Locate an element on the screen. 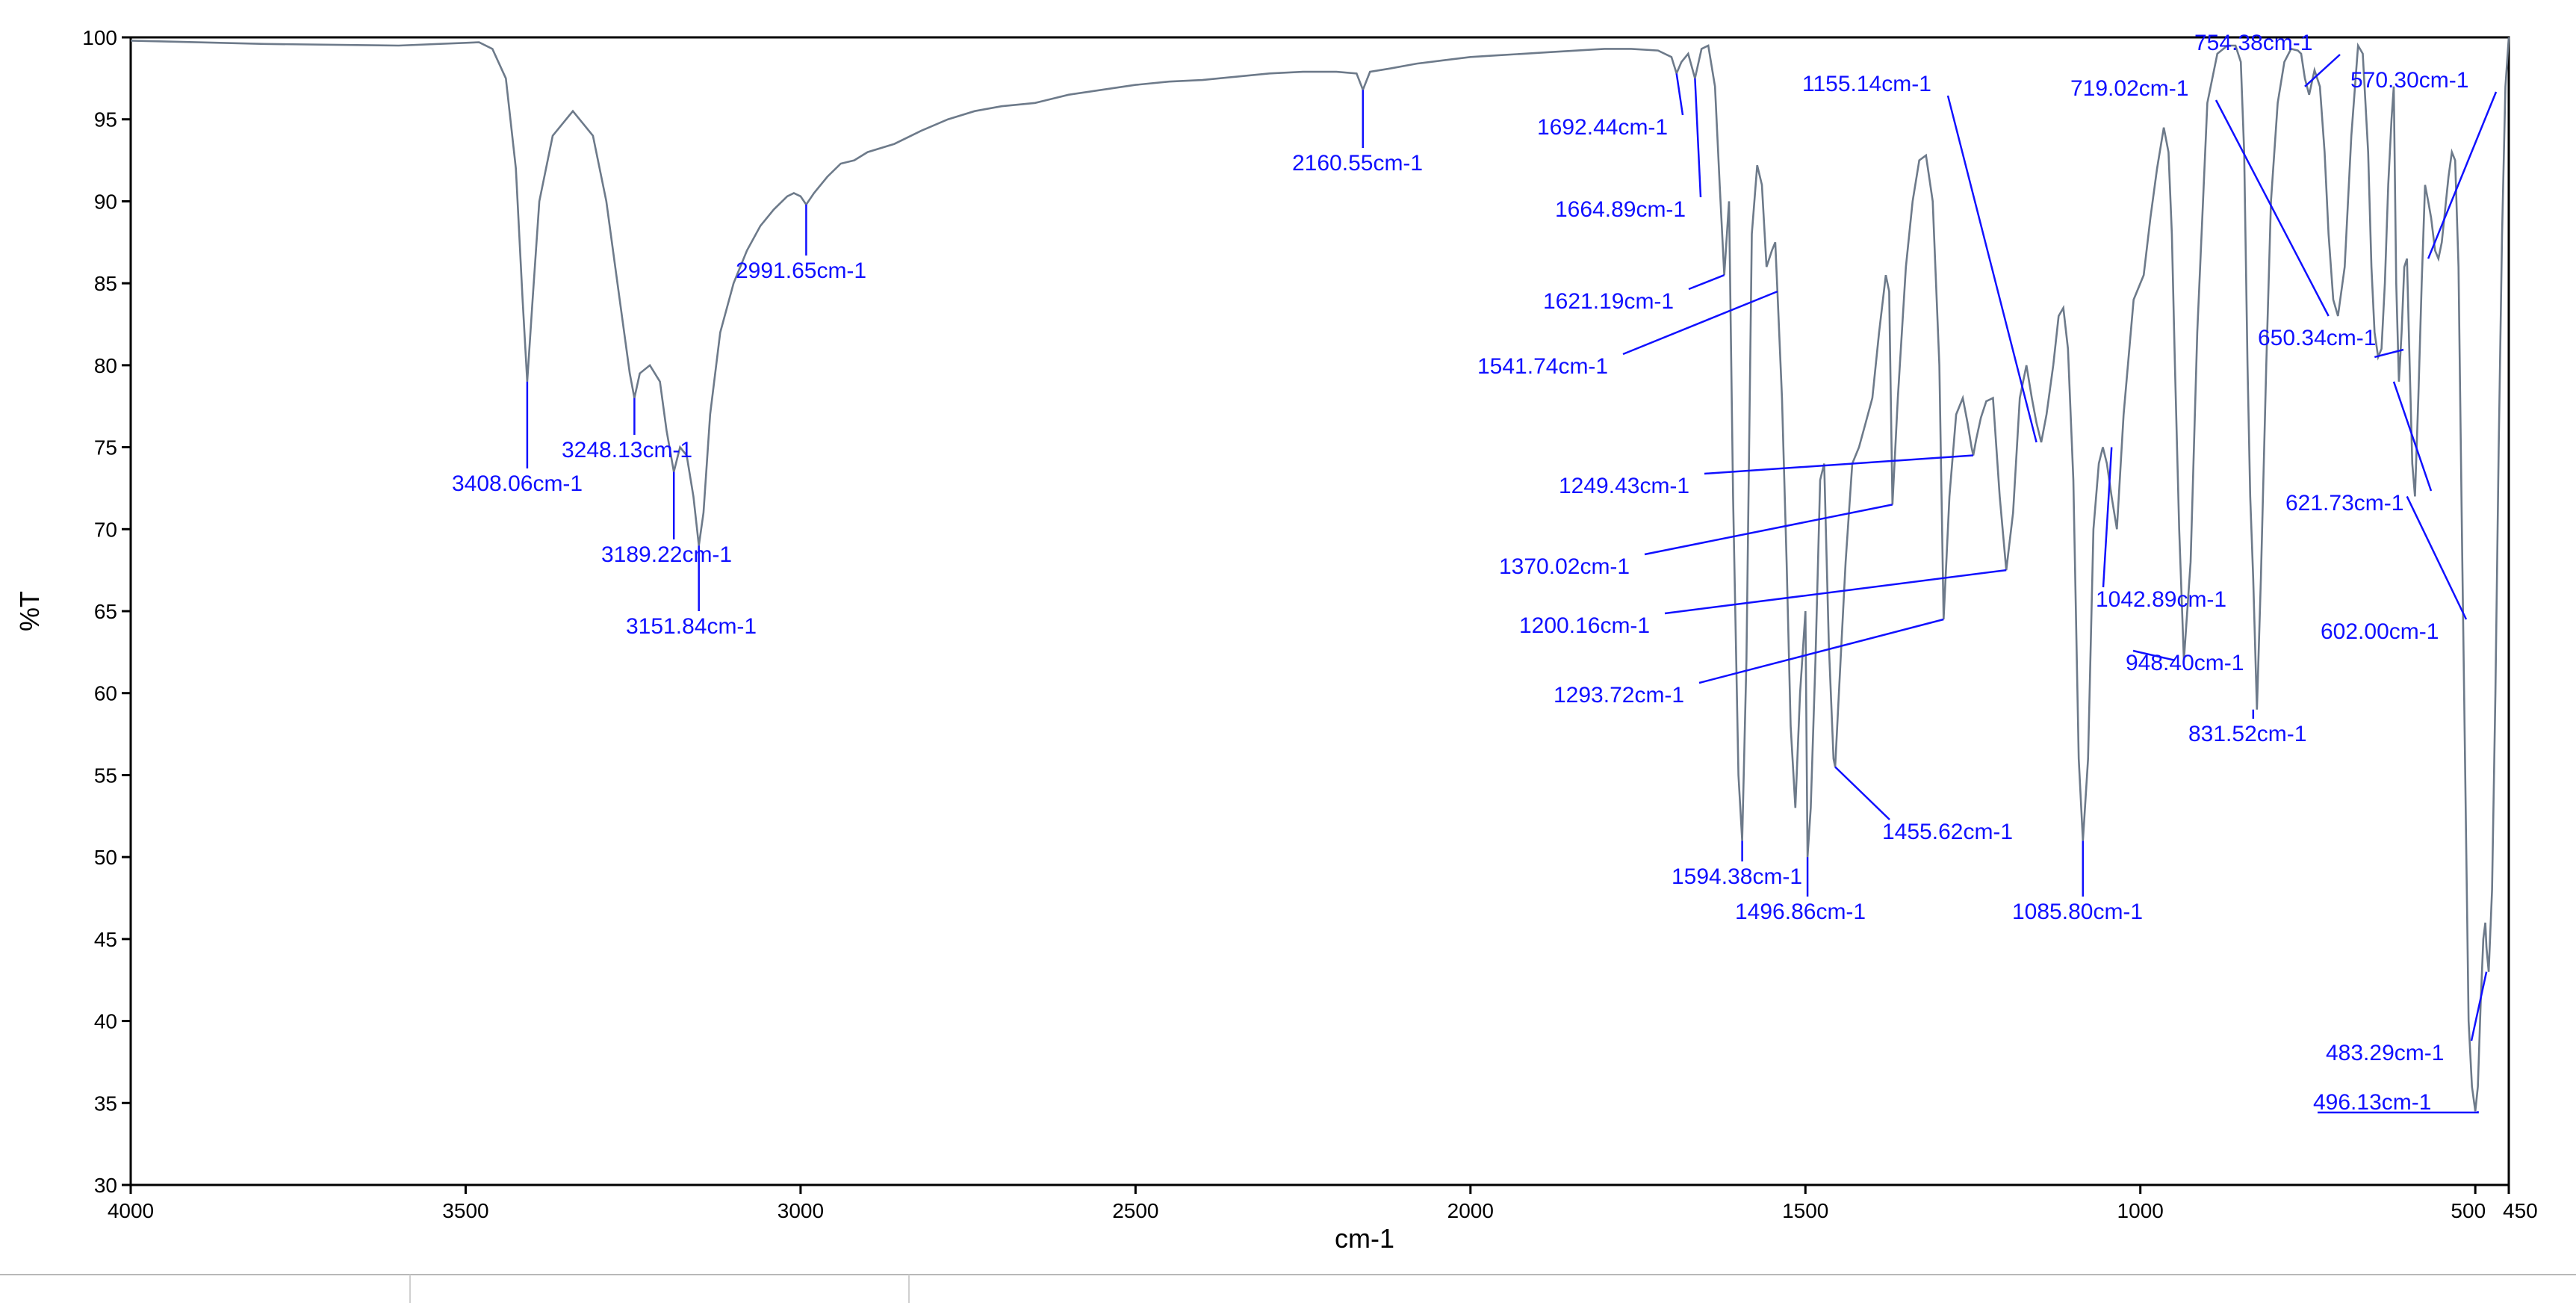  peak-label: 1594.38cm-1 is located at coordinates (1737, 877).